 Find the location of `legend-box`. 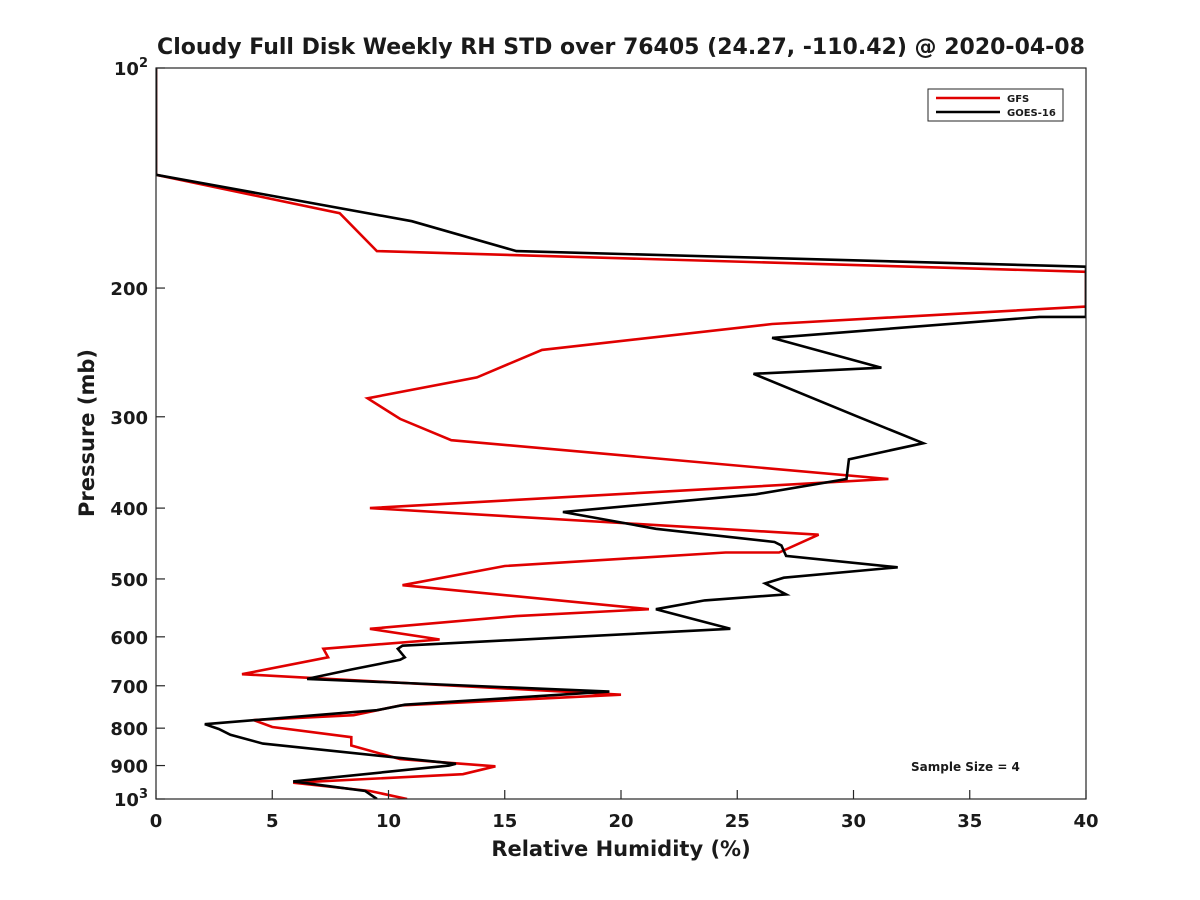

legend-box is located at coordinates (995, 105).